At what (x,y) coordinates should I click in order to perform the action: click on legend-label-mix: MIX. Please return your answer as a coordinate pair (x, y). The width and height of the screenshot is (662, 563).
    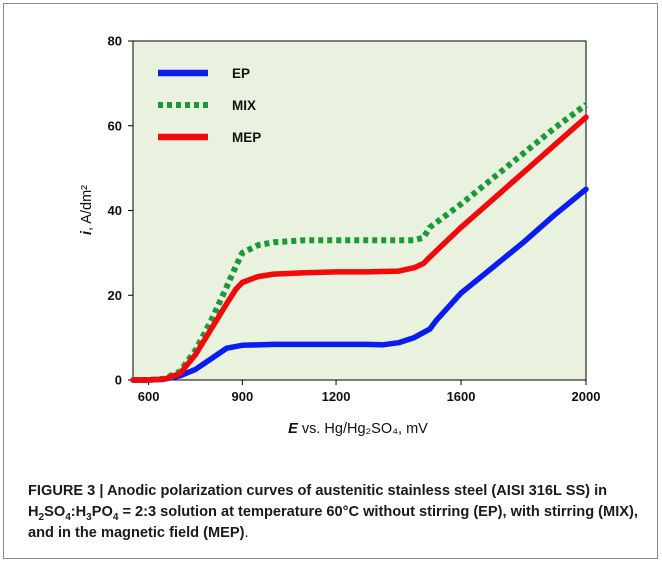
    Looking at the image, I should click on (244, 105).